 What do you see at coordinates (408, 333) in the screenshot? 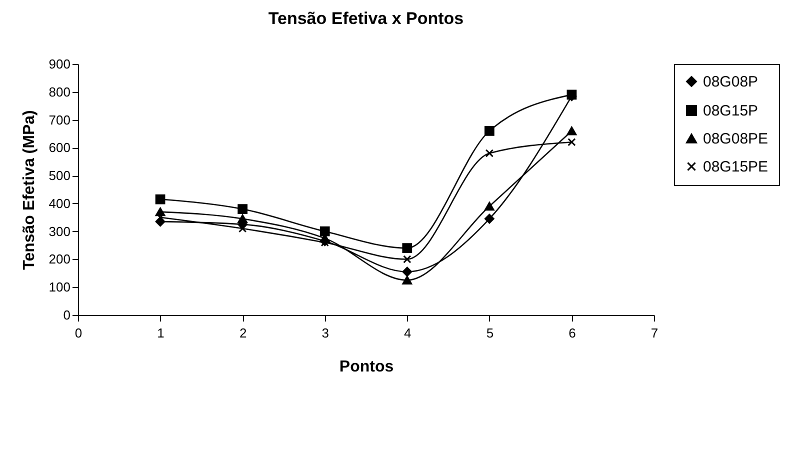
I see `x-tick-label: 4` at bounding box center [408, 333].